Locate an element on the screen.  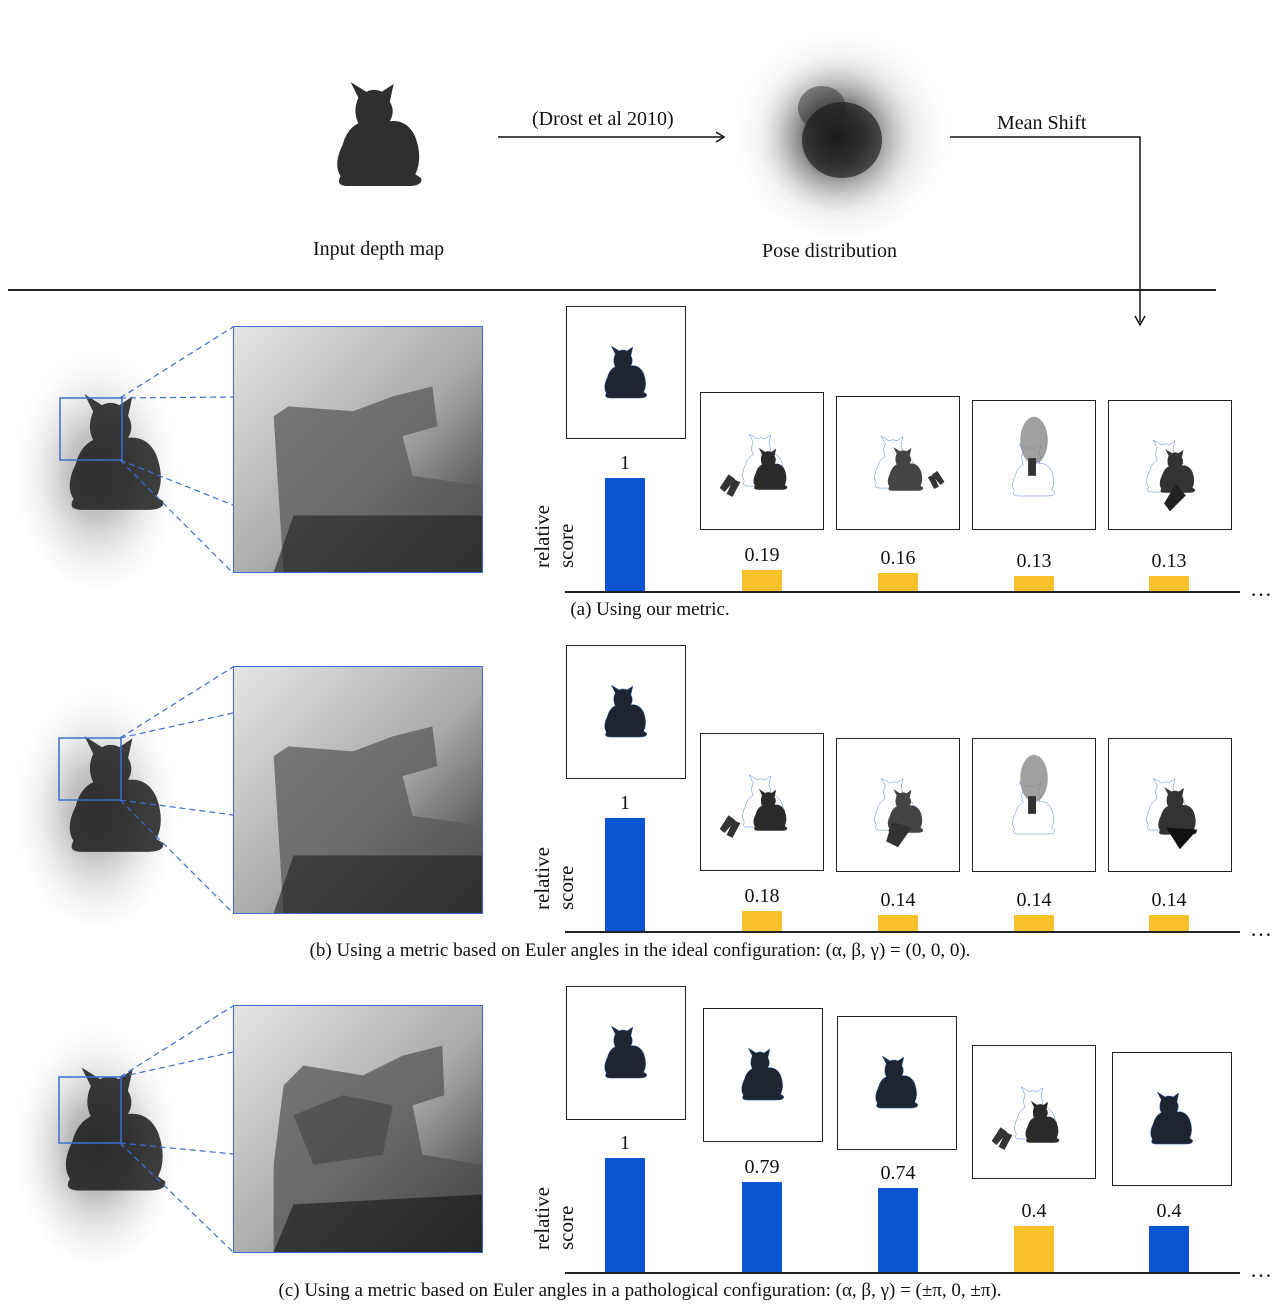
score-label-b-1: 1 is located at coordinates (625, 803).